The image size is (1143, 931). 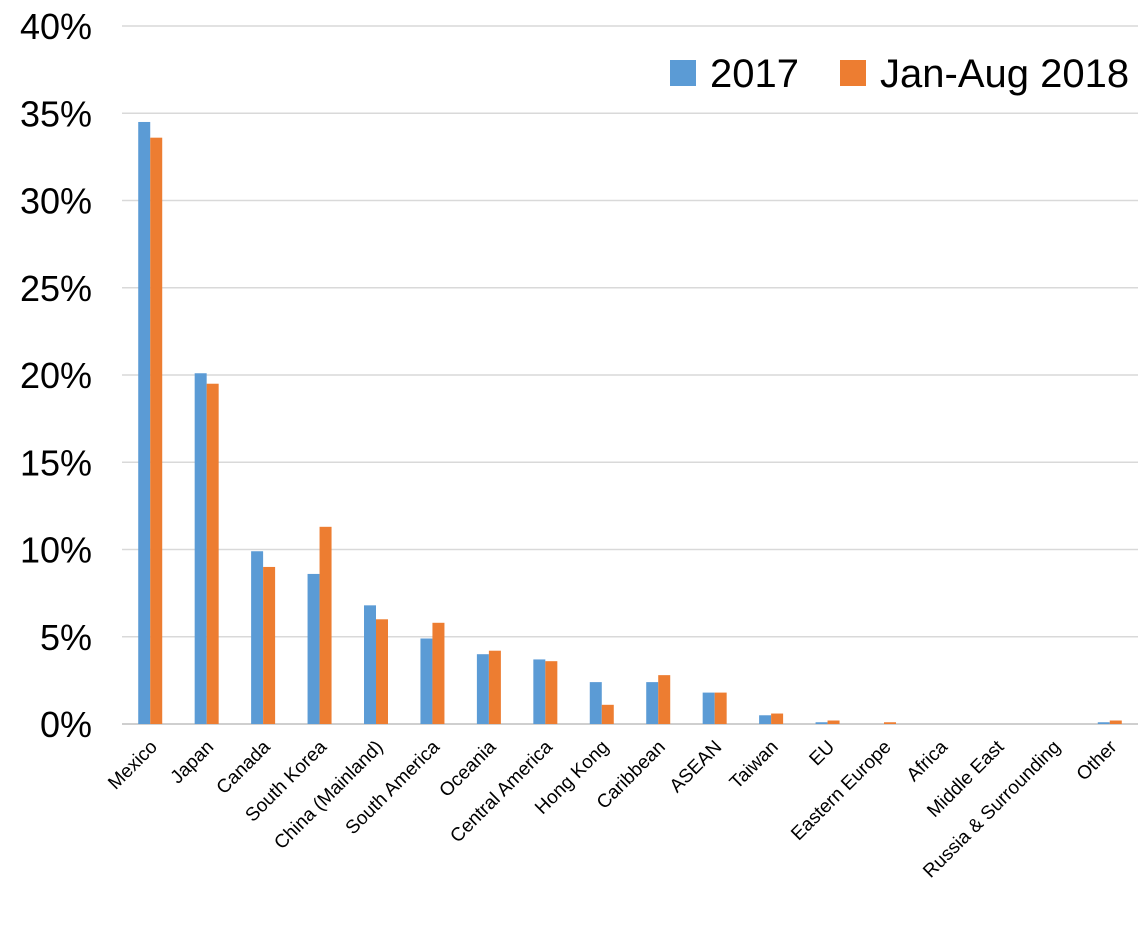 What do you see at coordinates (833, 722) in the screenshot?
I see `bar-series-2-eu` at bounding box center [833, 722].